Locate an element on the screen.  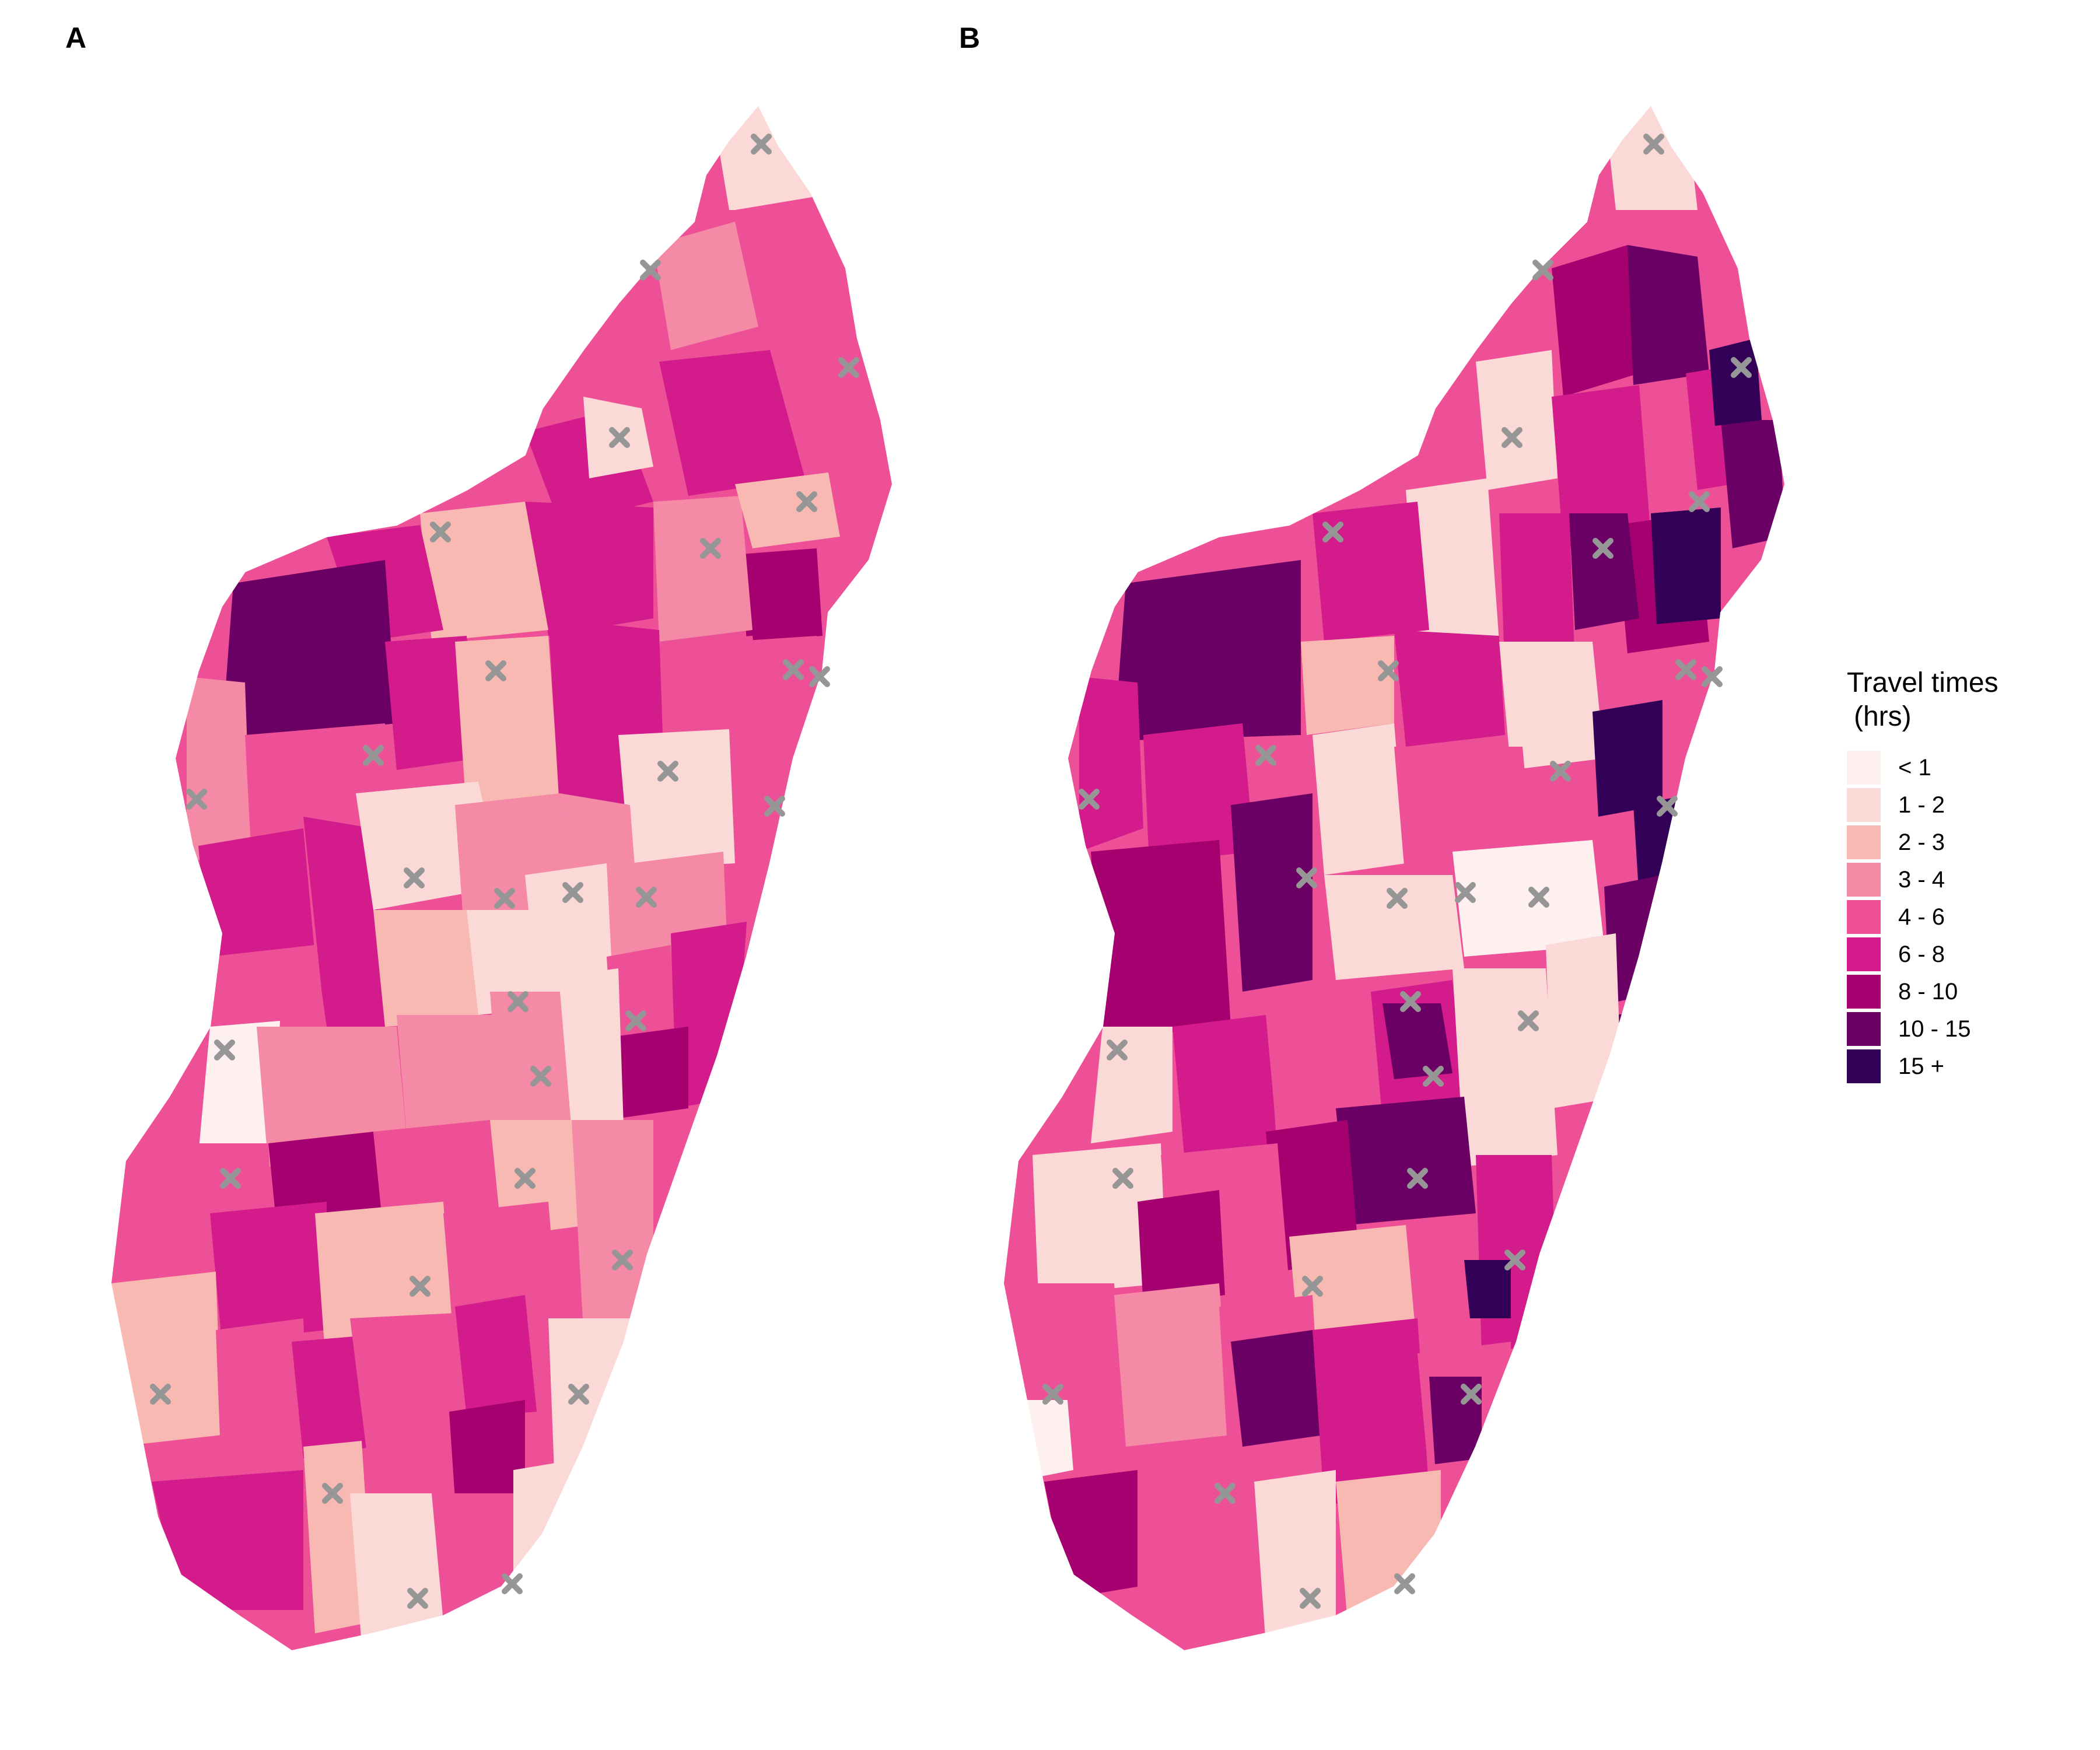
legend-label: 8 - 10 is located at coordinates (1928, 991).